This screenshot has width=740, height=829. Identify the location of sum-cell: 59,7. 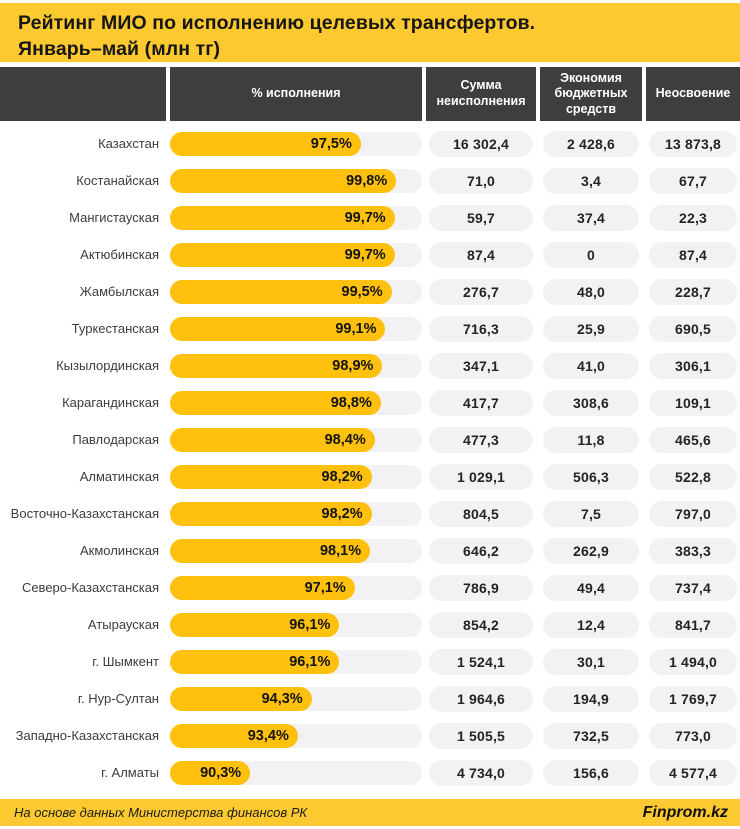
(481, 217).